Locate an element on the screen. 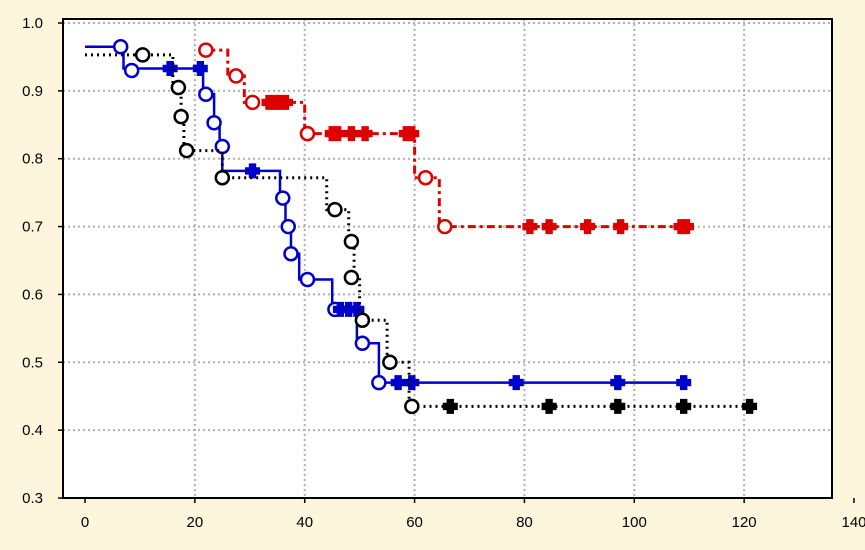  y-tick-label: 0.4 is located at coordinates (32, 430).